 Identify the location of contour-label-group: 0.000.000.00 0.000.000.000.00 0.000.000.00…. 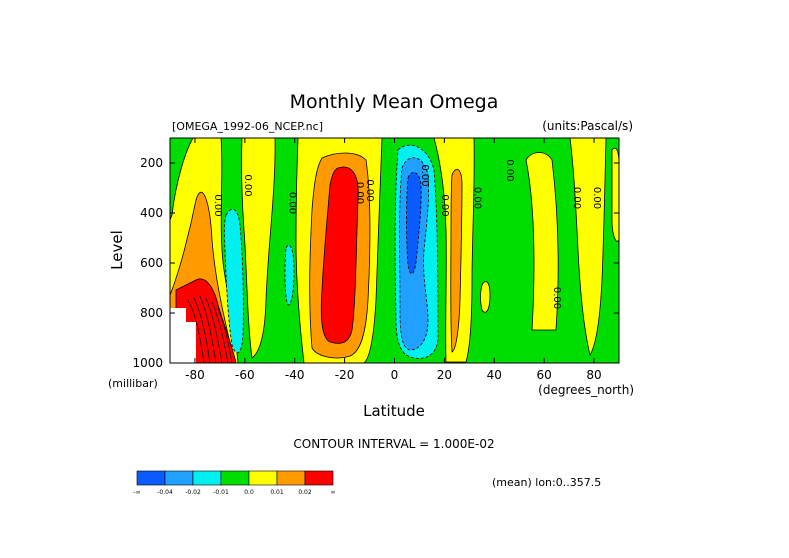
(407, 234).